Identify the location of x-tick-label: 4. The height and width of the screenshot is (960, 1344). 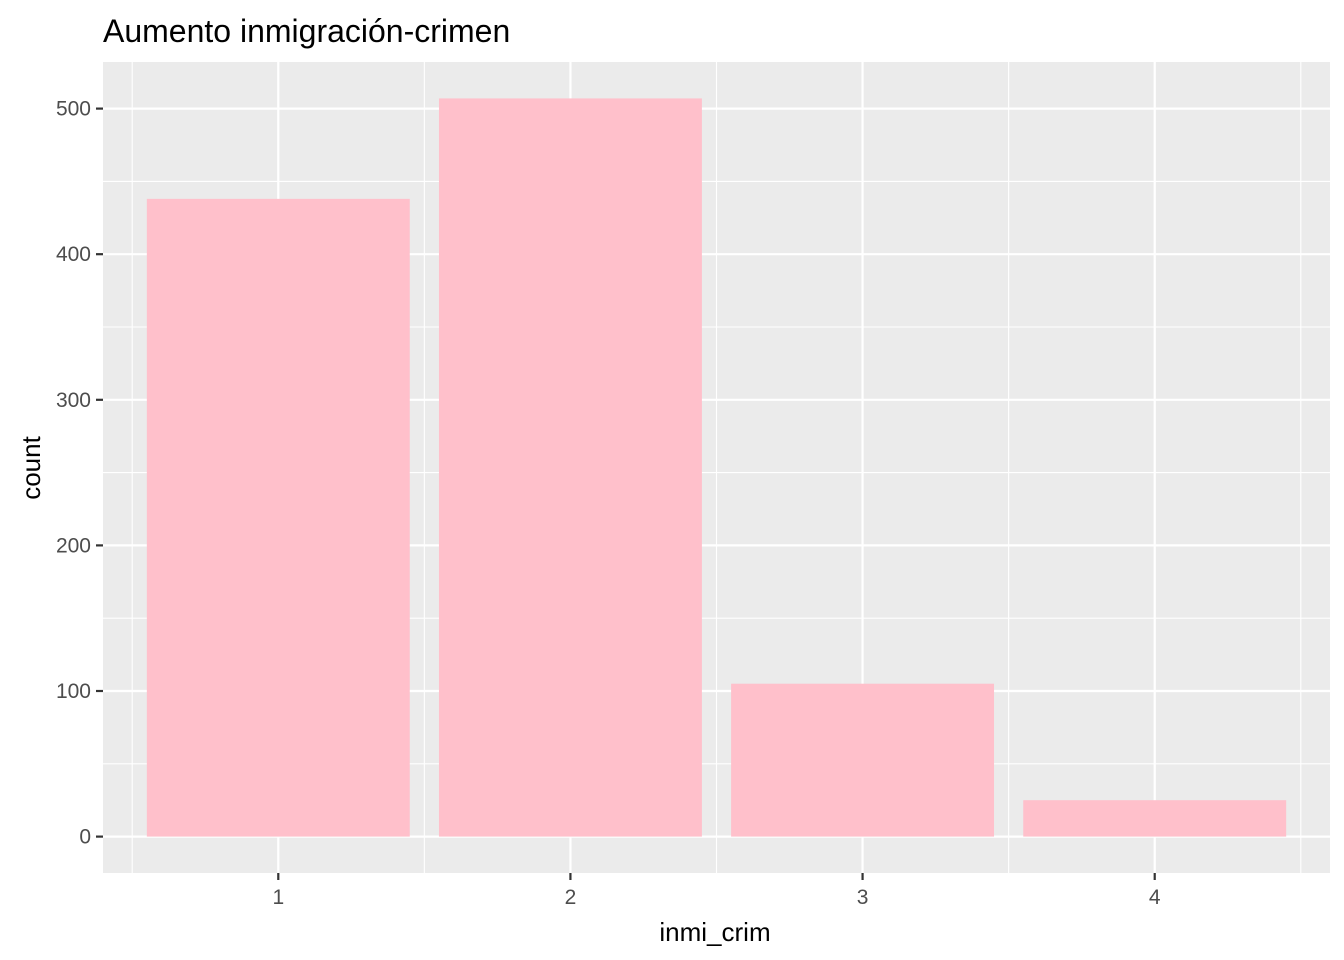
(1155, 897).